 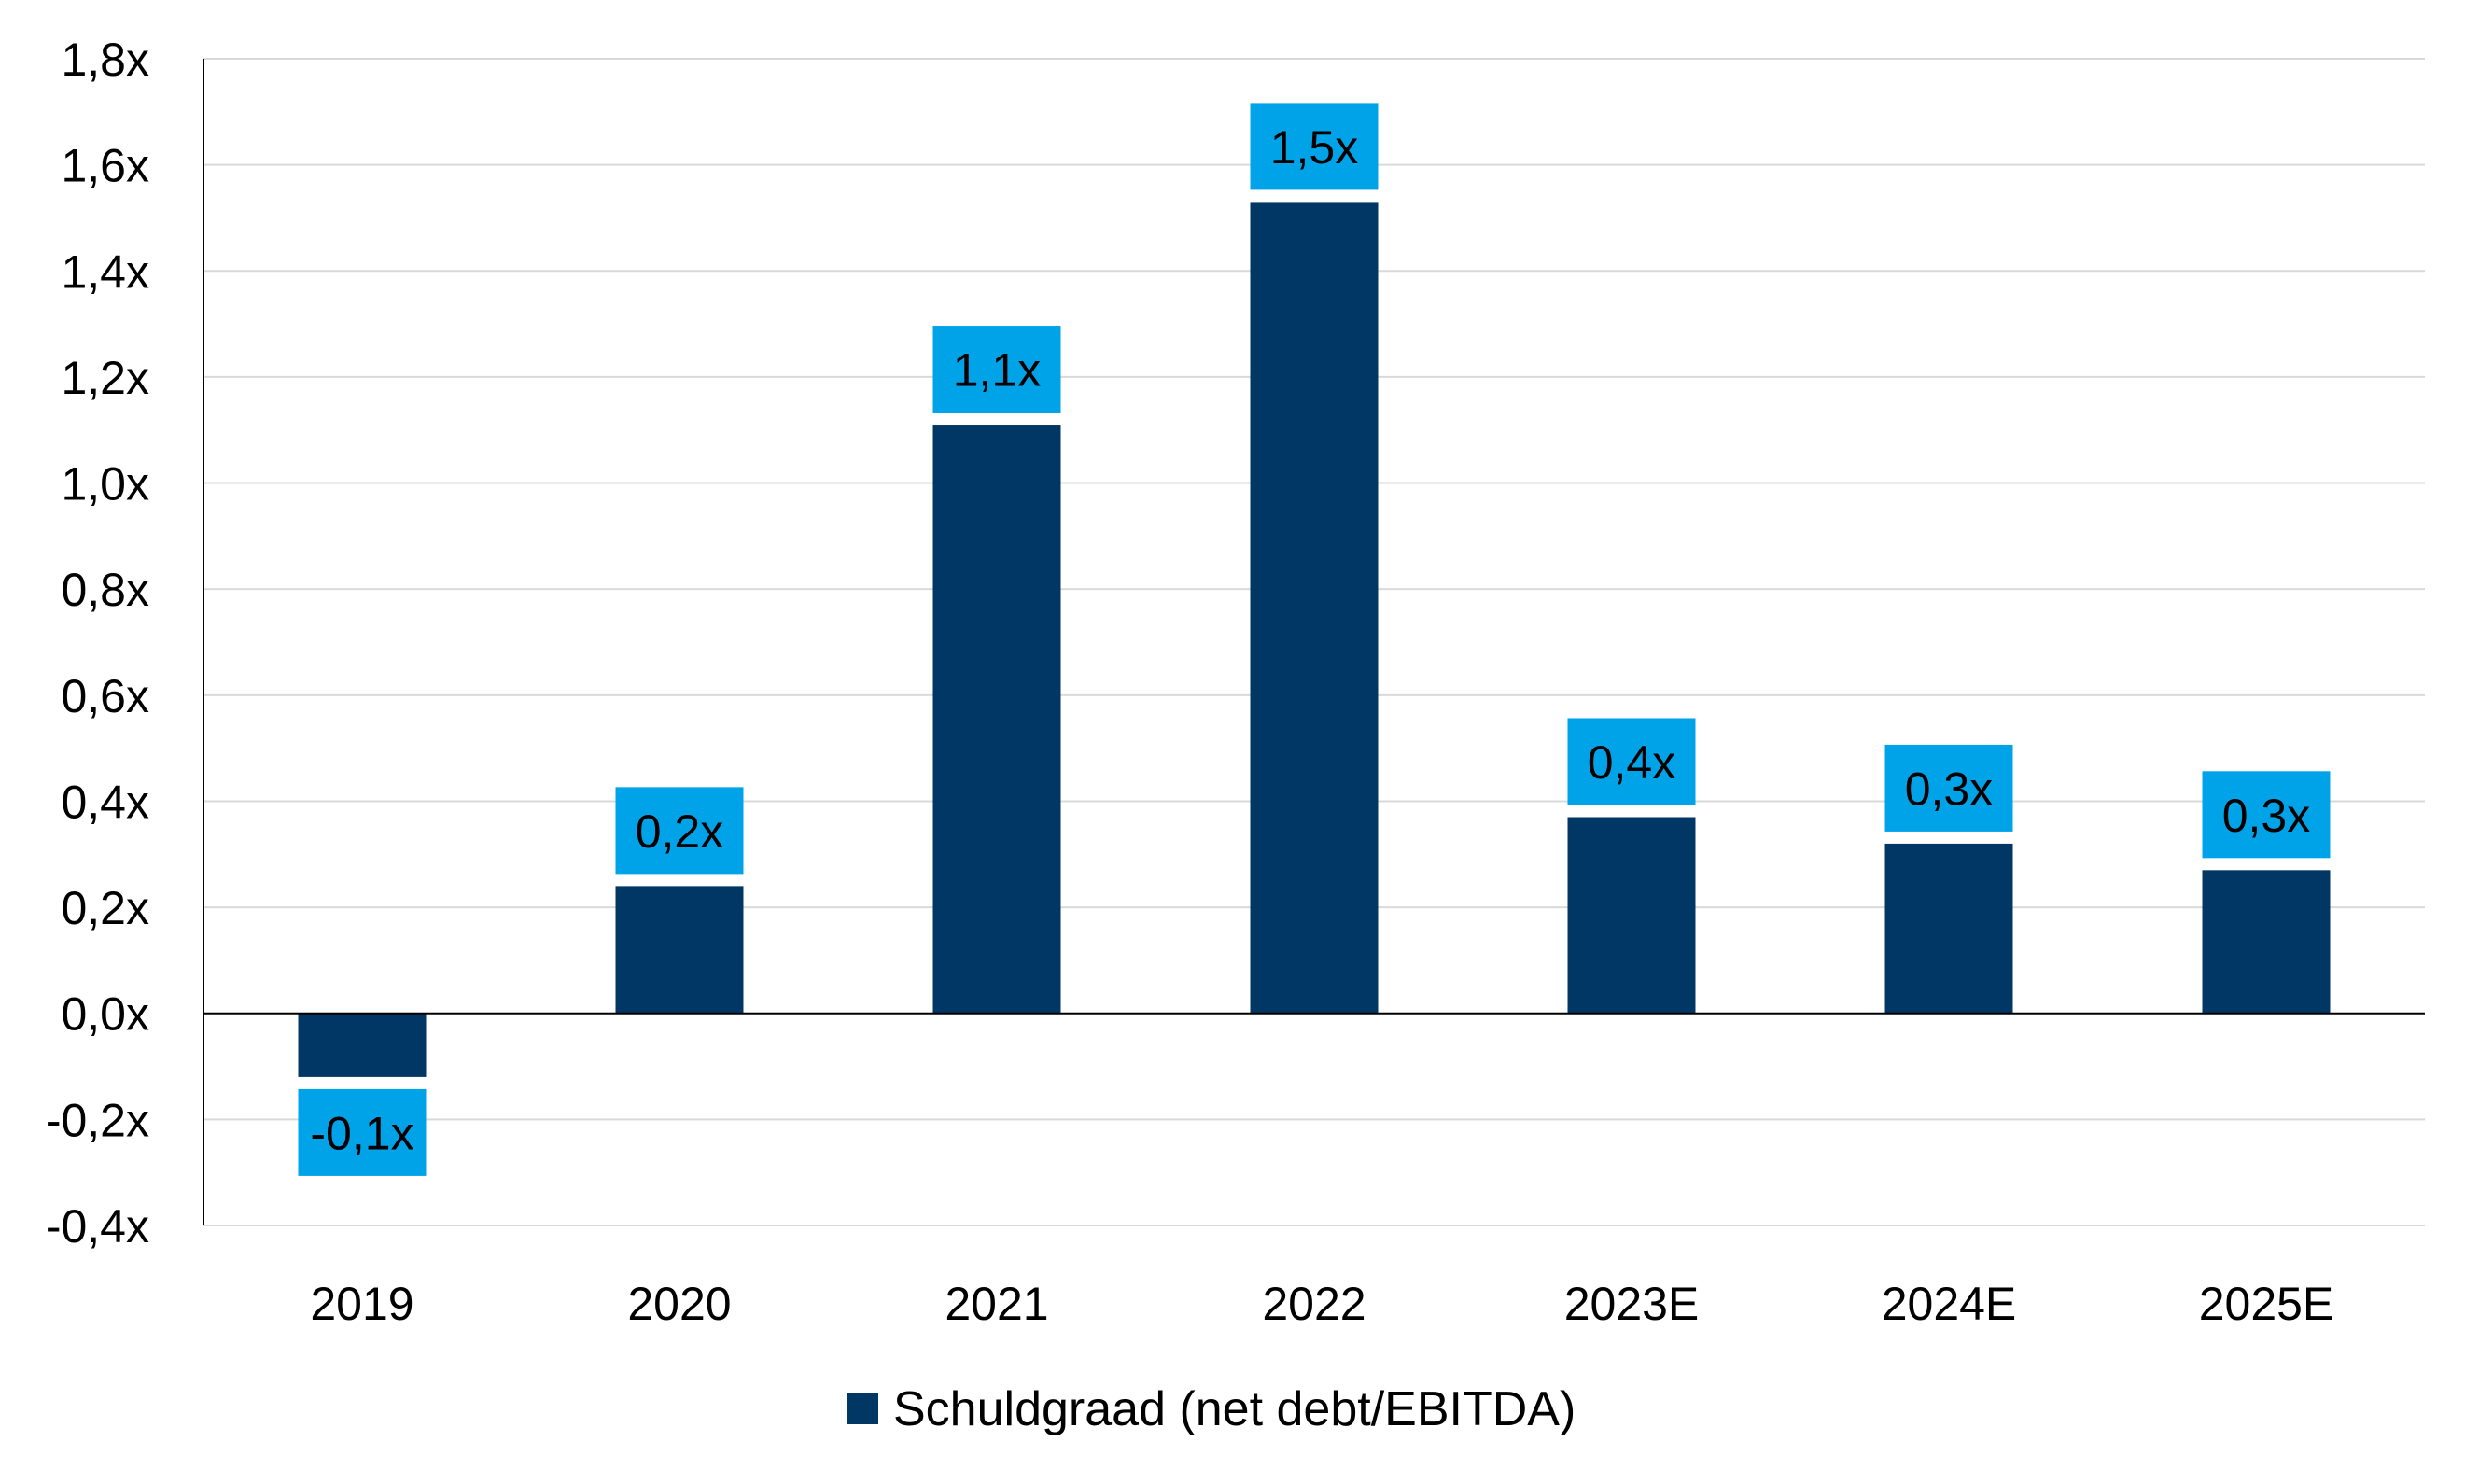 I want to click on y-tick-label: 1,4x, so click(x=105, y=271).